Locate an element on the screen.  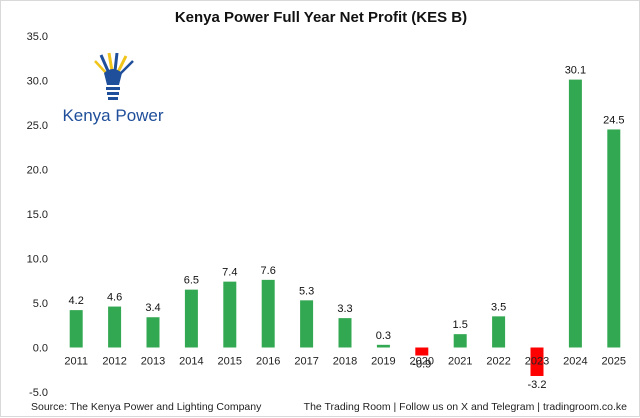
x-tick-label: 2018 is located at coordinates (345, 362).